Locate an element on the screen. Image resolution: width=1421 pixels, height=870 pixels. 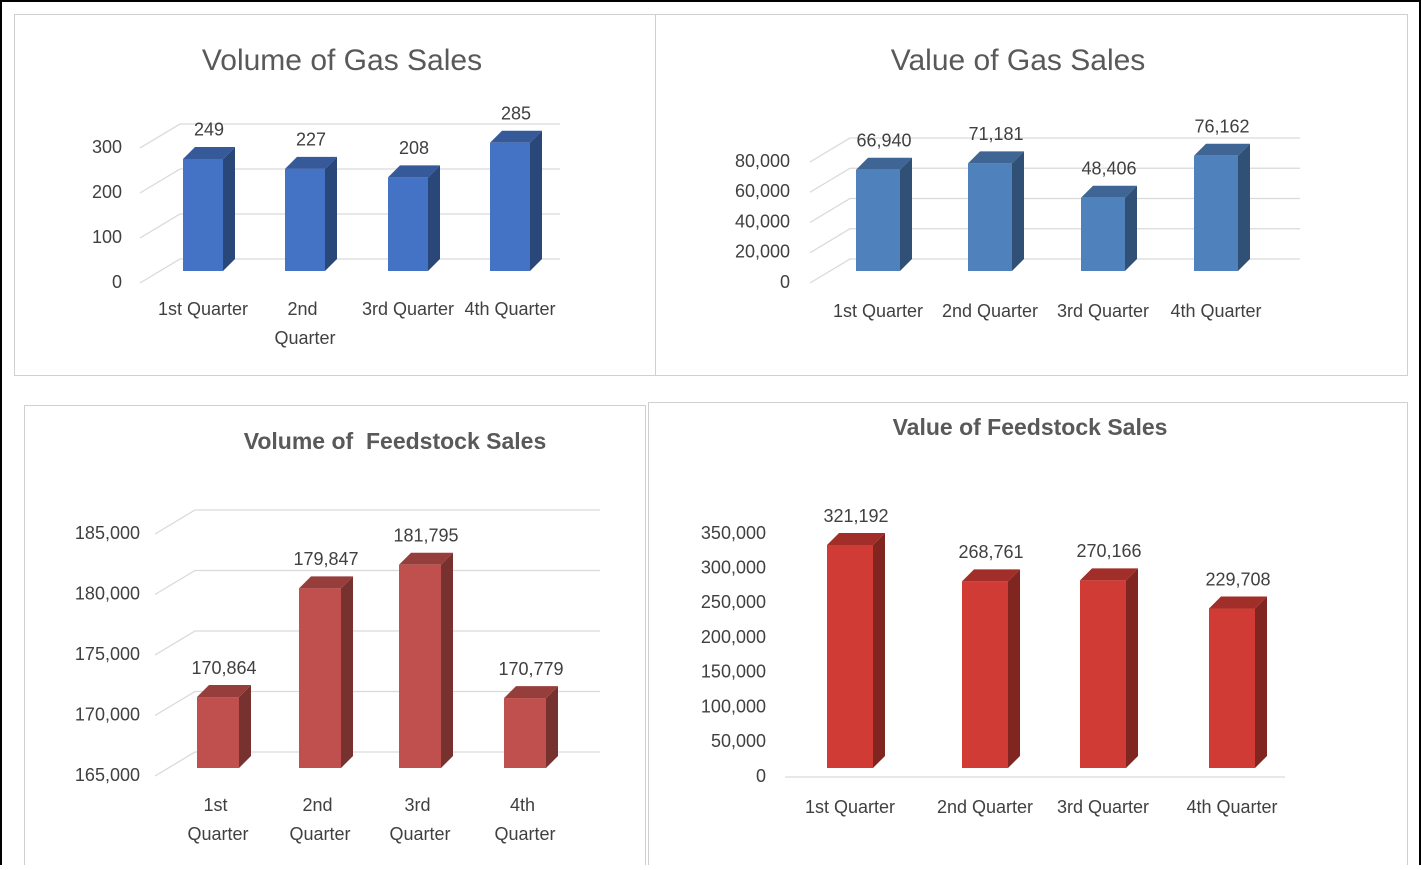
y-tick-label: 200 is located at coordinates (107, 192).